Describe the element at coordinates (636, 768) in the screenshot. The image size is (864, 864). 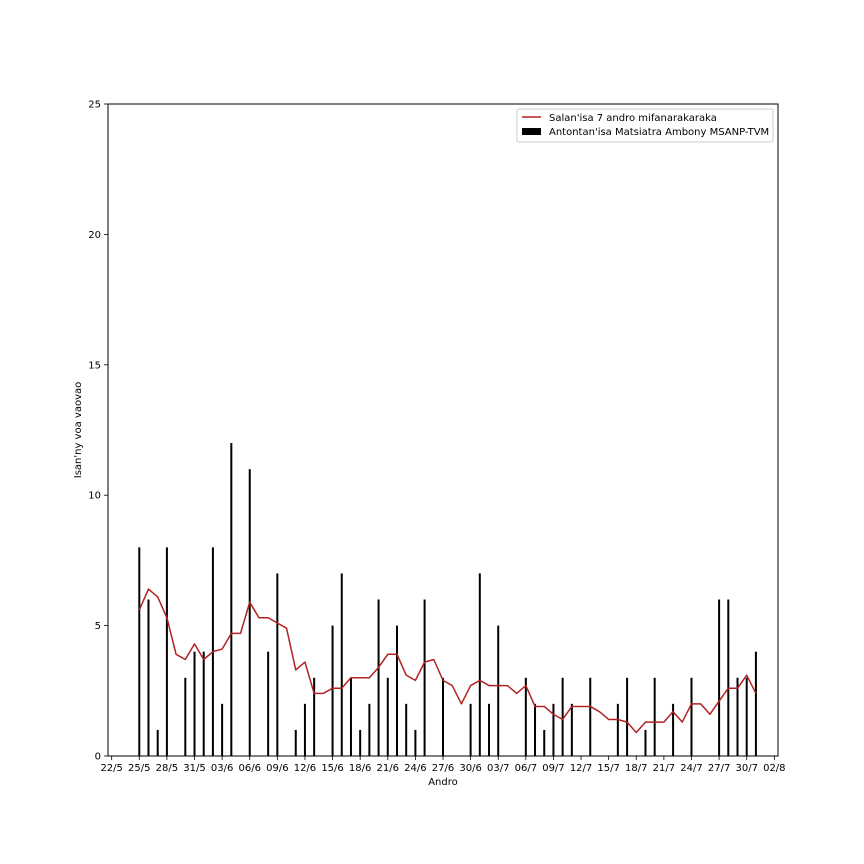
I see `x-tick-label: 18/7` at that location.